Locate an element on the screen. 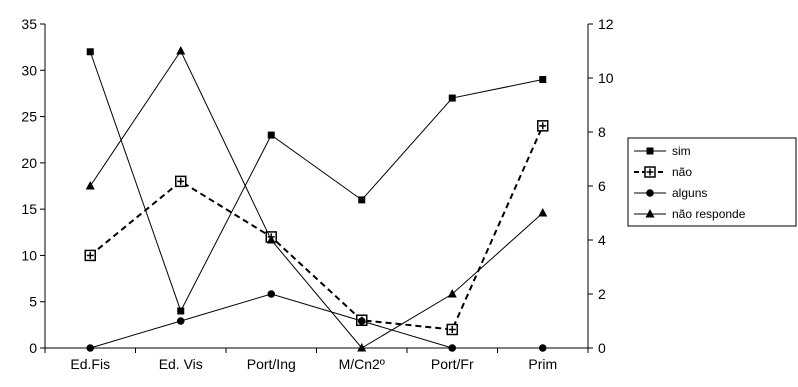  y-right-tick-label: 8 is located at coordinates (602, 132).